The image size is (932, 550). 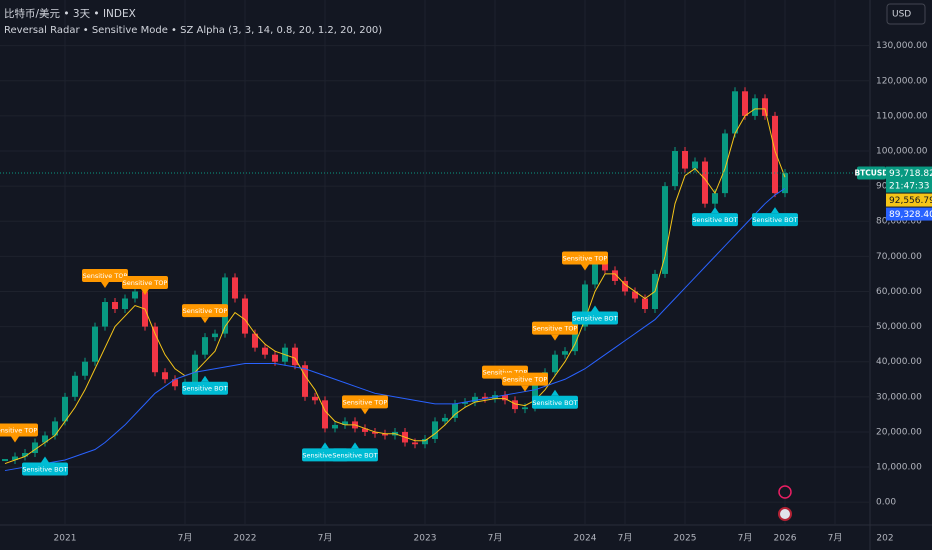 I want to click on currency-button, so click(x=906, y=14).